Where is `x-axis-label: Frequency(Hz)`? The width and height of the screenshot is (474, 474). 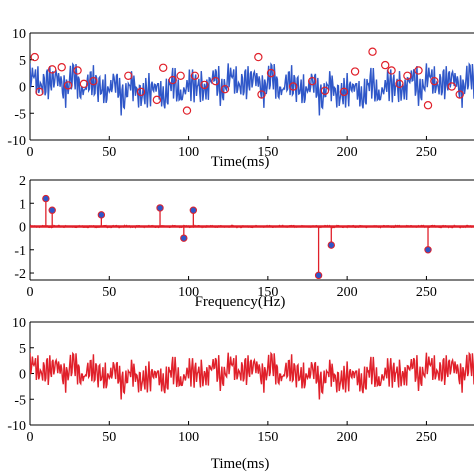
x-axis-label: Frequency(Hz) is located at coordinates (240, 302).